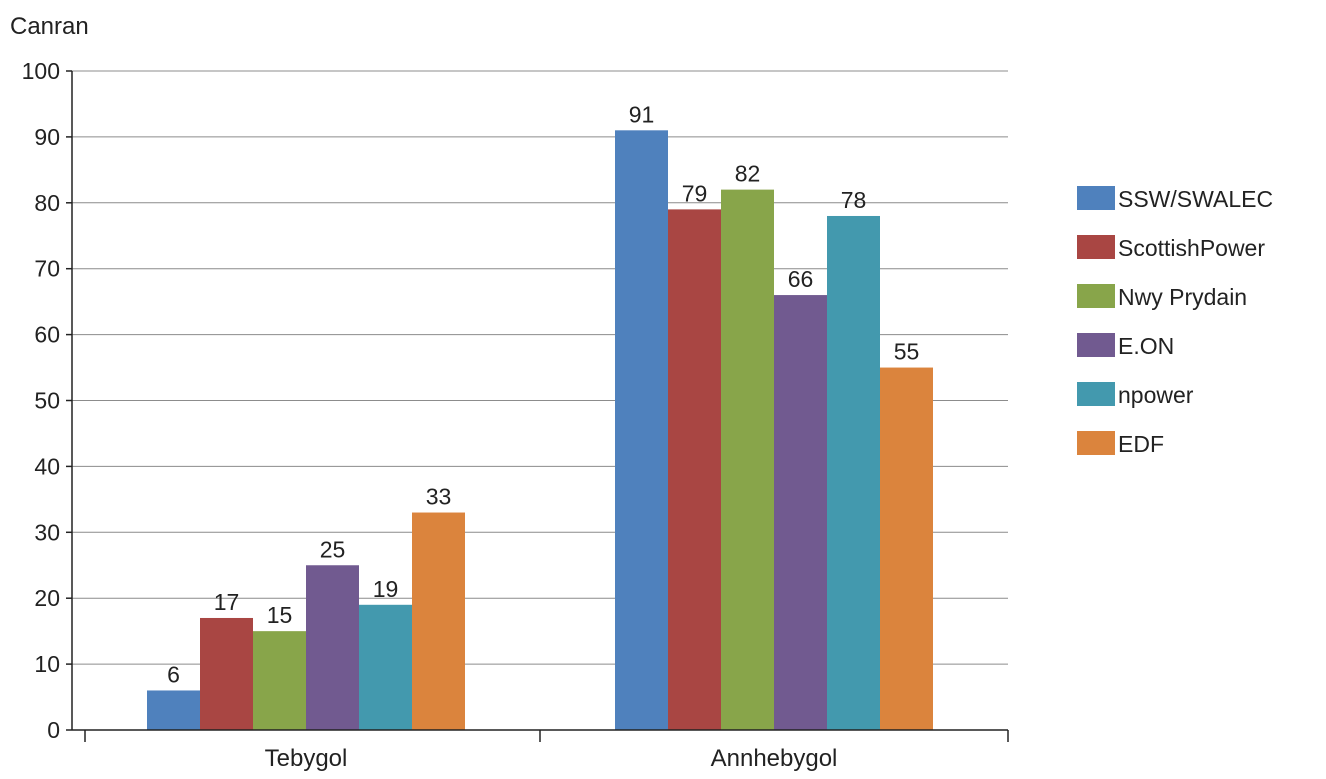 The width and height of the screenshot is (1326, 779). I want to click on data-label: 79, so click(695, 193).